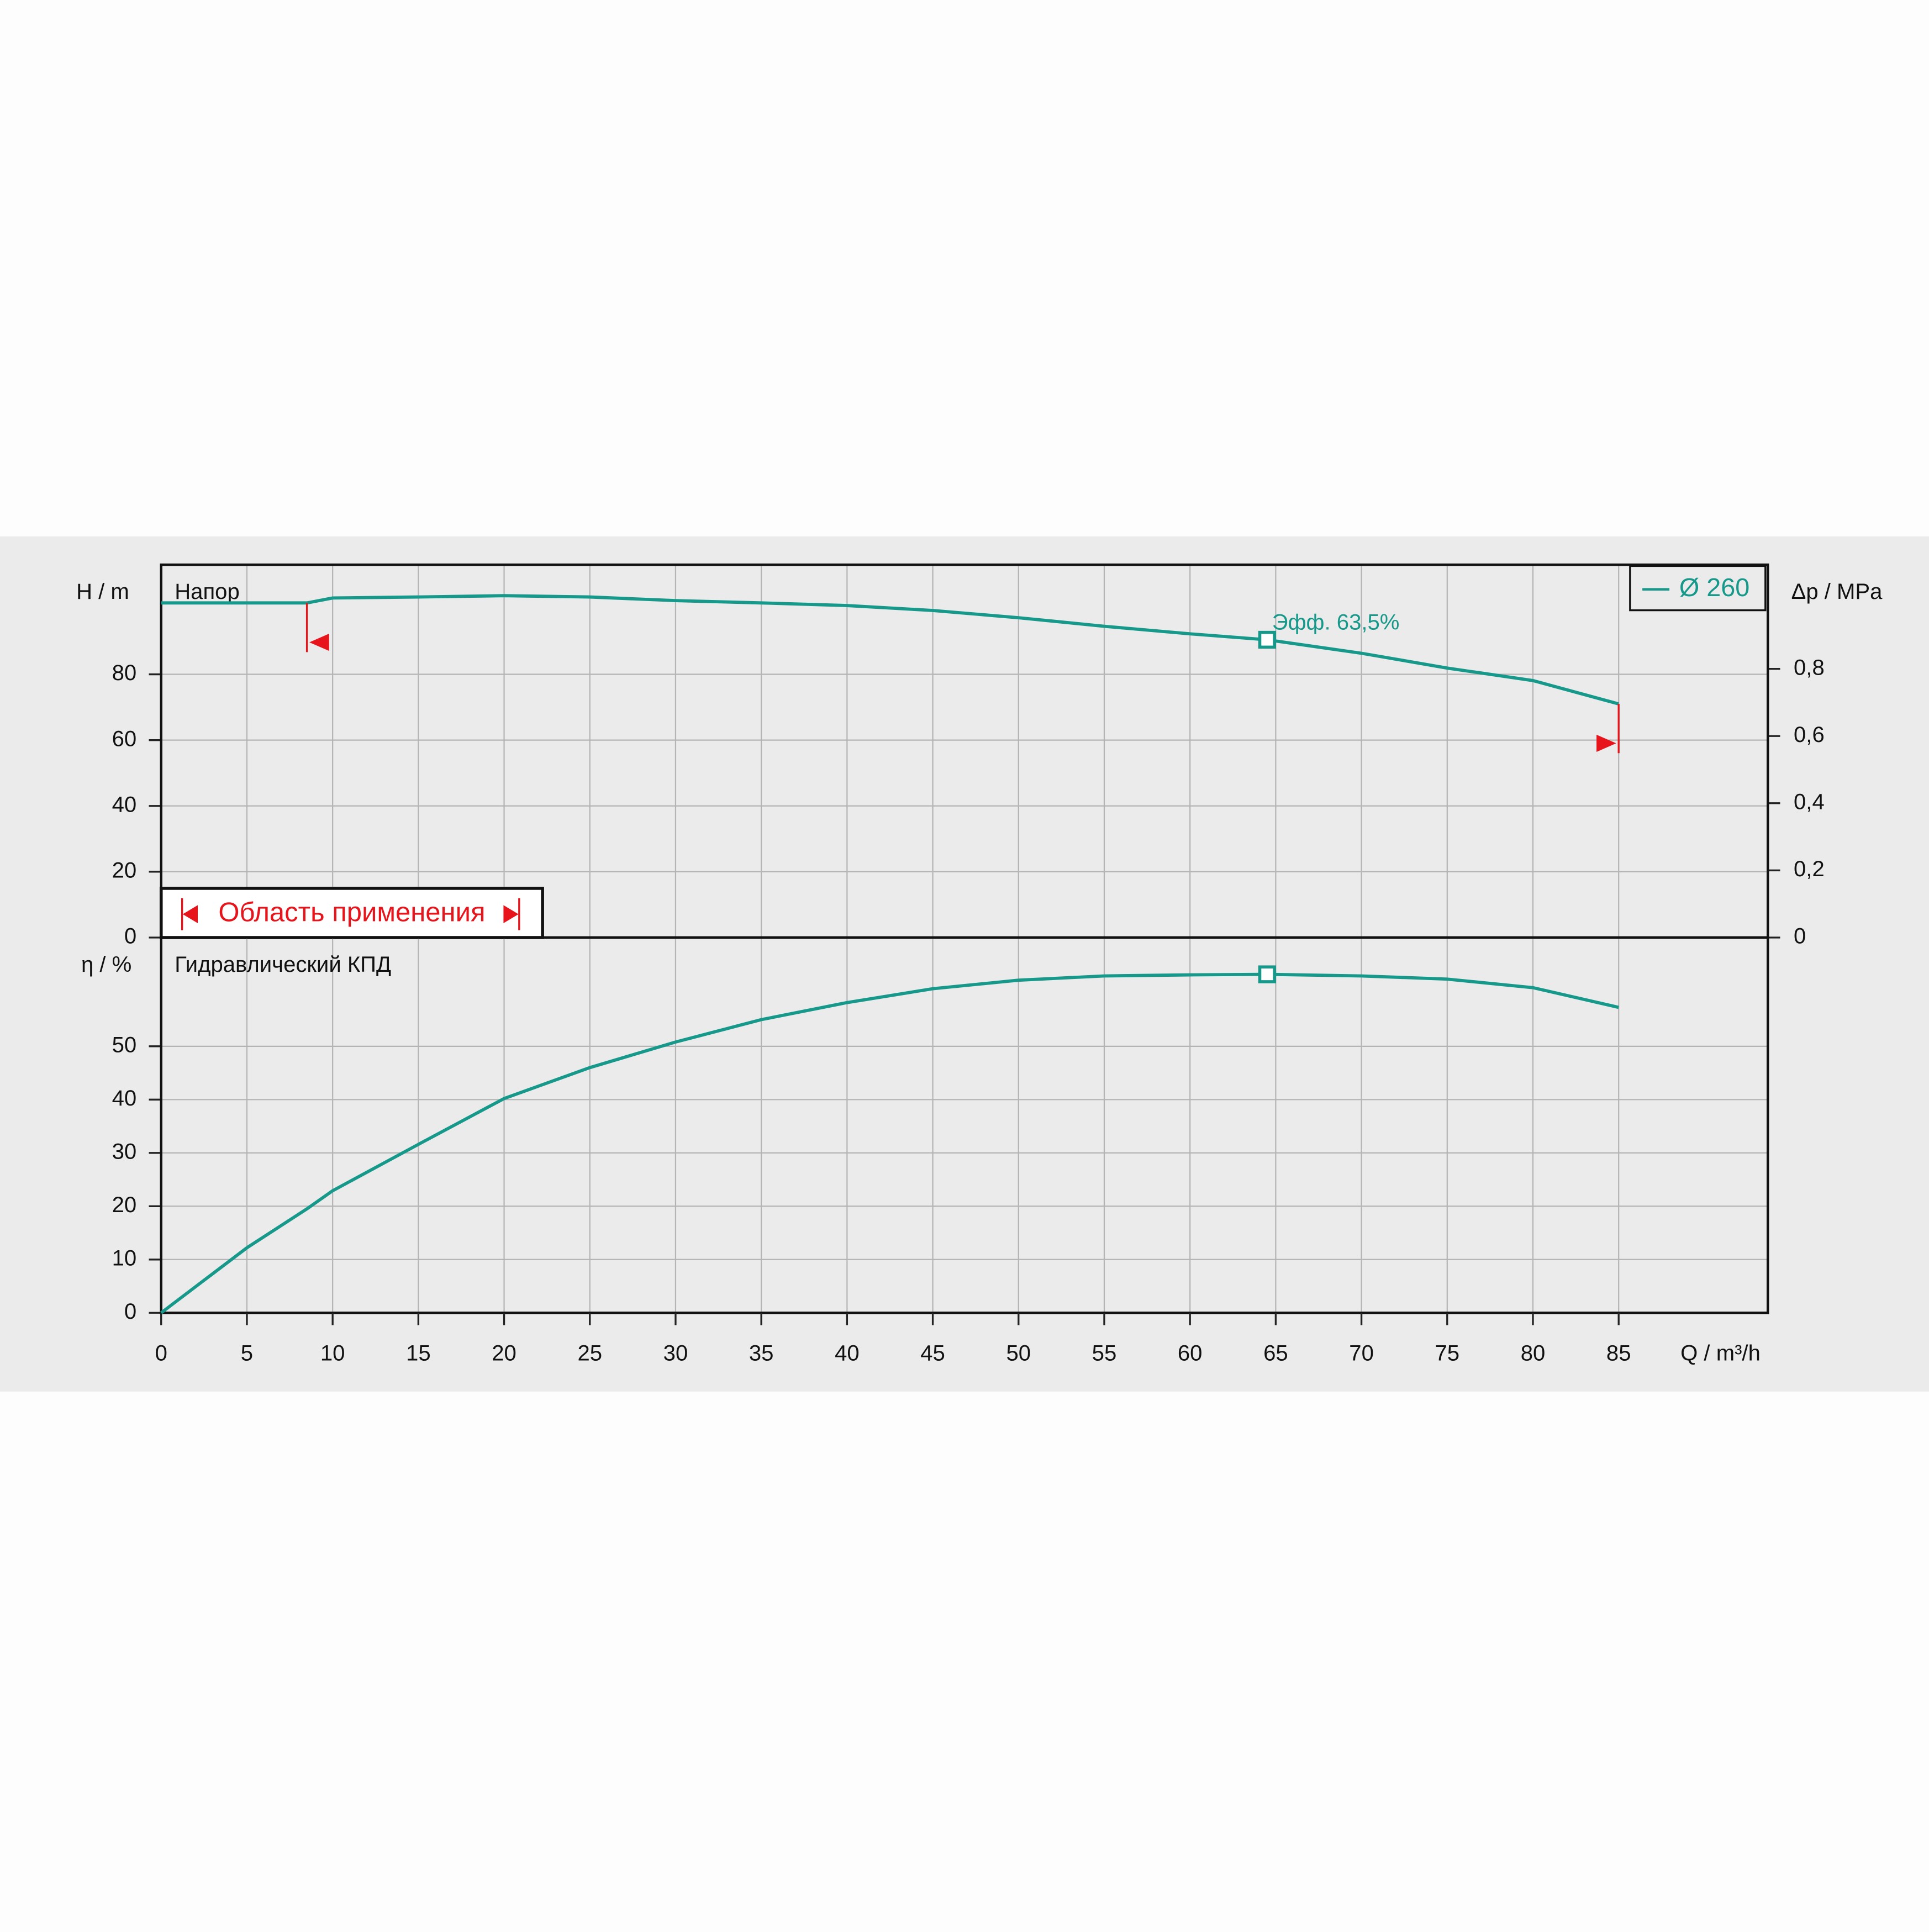 The image size is (1929, 1932). What do you see at coordinates (1618, 1354) in the screenshot?
I see `x-tick-label: 85` at bounding box center [1618, 1354].